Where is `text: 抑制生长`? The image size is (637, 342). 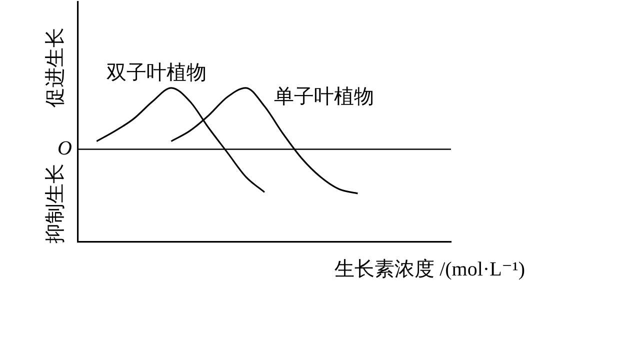
text: 抑制生长 is located at coordinates (55, 204).